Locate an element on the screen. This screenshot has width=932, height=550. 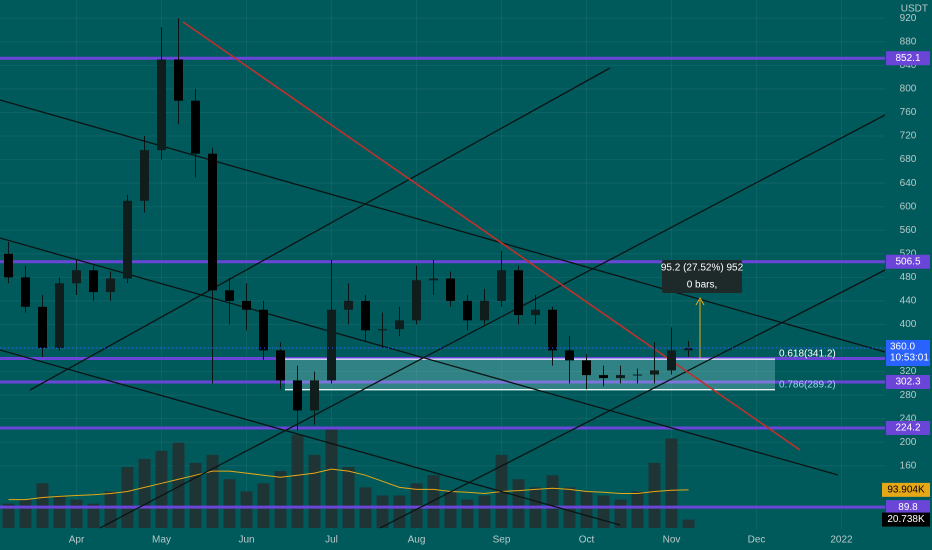
y-tick-label: 840 is located at coordinates (908, 65).